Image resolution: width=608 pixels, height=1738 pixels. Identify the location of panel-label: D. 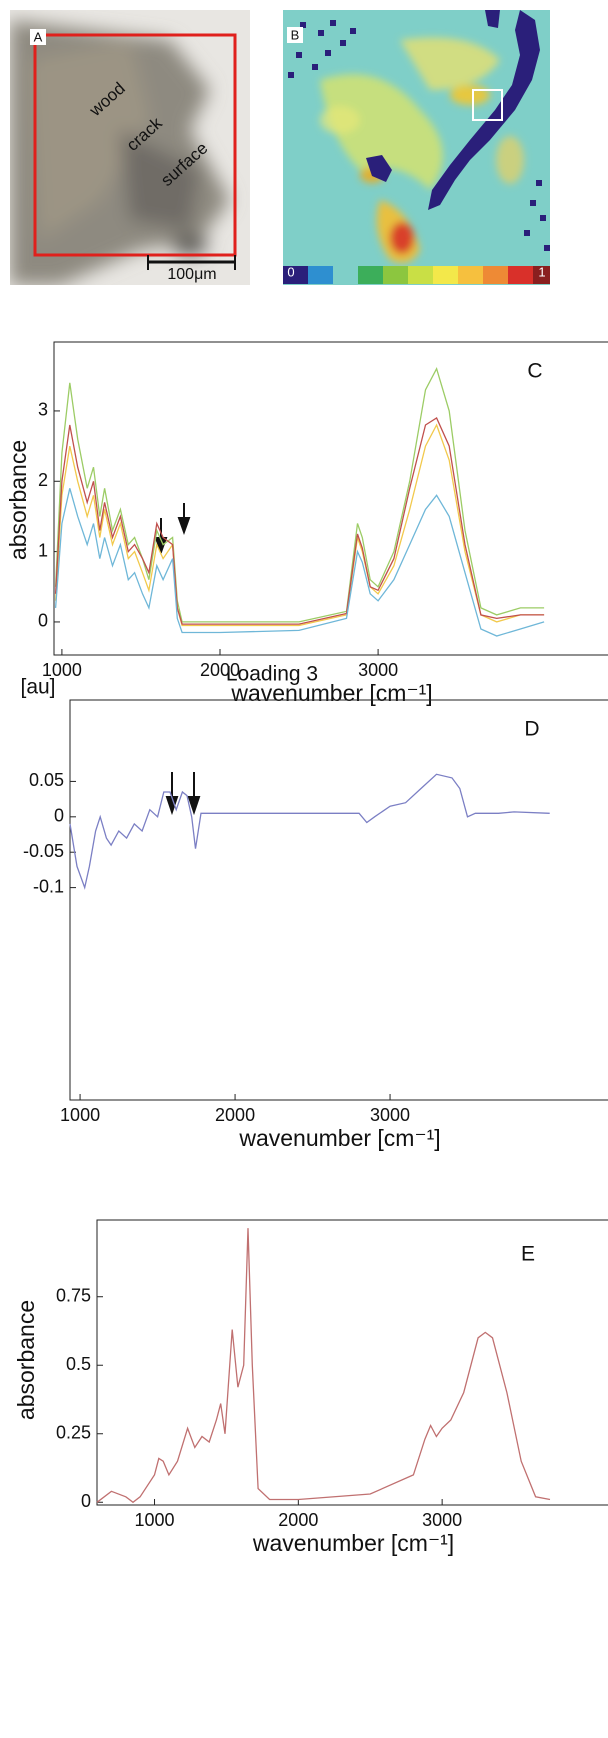
(531, 729).